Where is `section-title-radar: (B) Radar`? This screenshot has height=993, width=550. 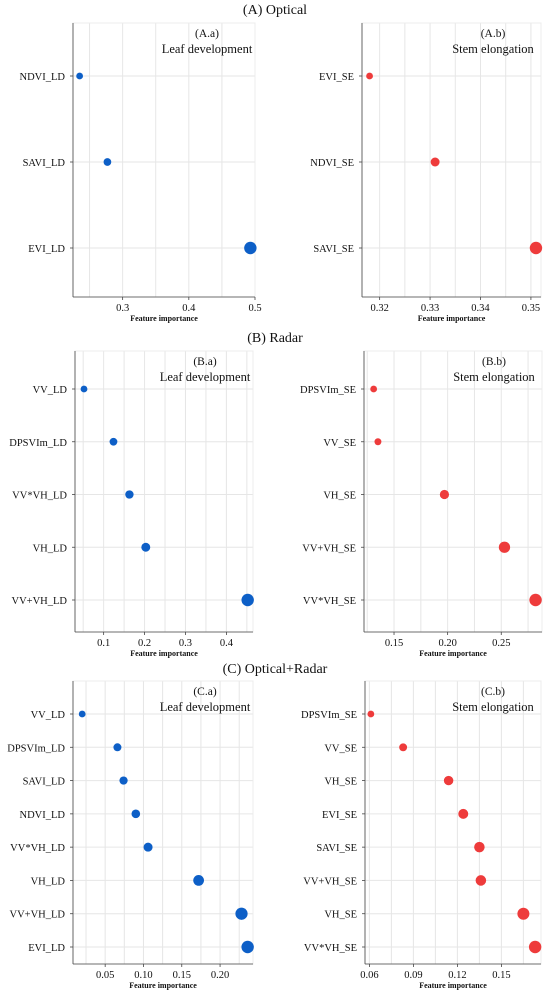
section-title-radar: (B) Radar is located at coordinates (275, 338).